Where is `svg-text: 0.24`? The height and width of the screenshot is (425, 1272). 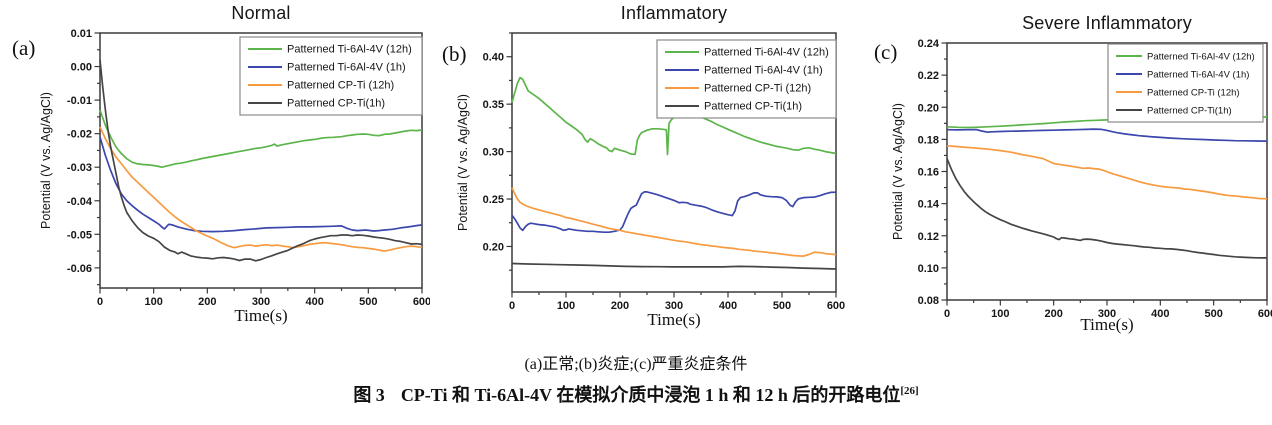 svg-text: 0.24 is located at coordinates (929, 44).